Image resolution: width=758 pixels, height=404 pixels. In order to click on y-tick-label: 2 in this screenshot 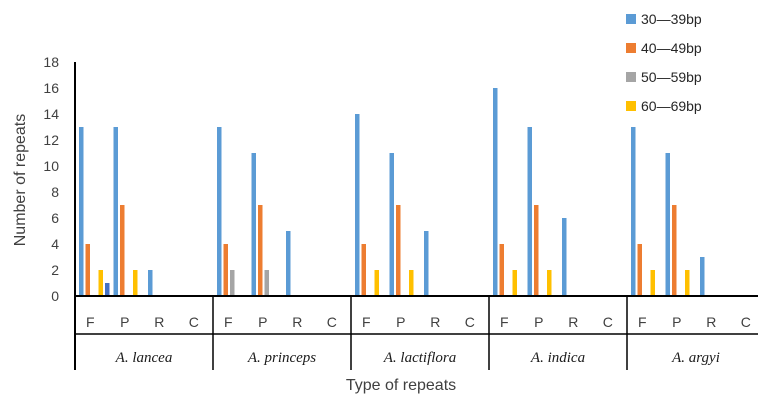, I will do `click(55, 270)`.